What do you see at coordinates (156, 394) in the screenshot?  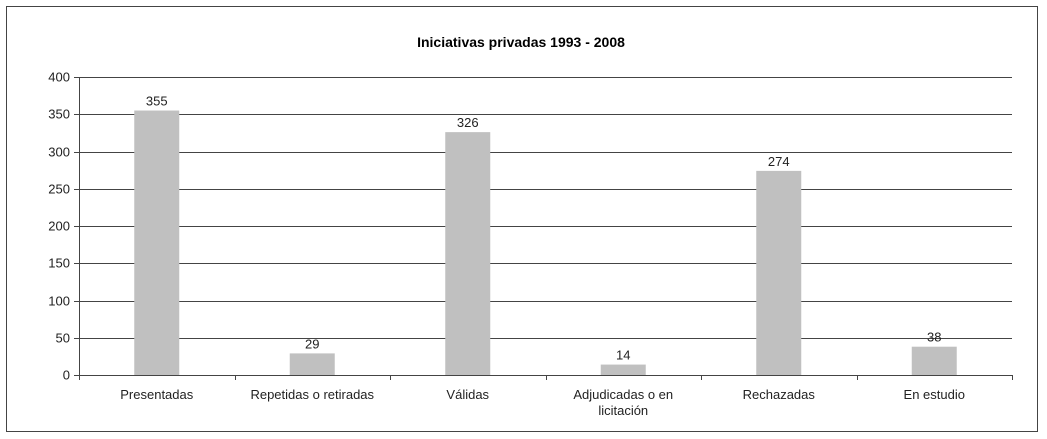 I see `x-category-label: Presentadas` at bounding box center [156, 394].